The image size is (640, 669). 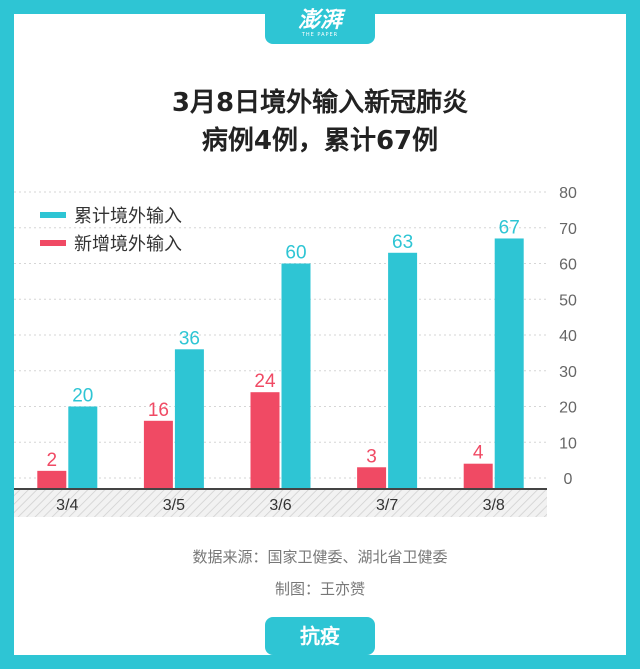 What do you see at coordinates (568, 300) in the screenshot?
I see `y-tick-label: 50` at bounding box center [568, 300].